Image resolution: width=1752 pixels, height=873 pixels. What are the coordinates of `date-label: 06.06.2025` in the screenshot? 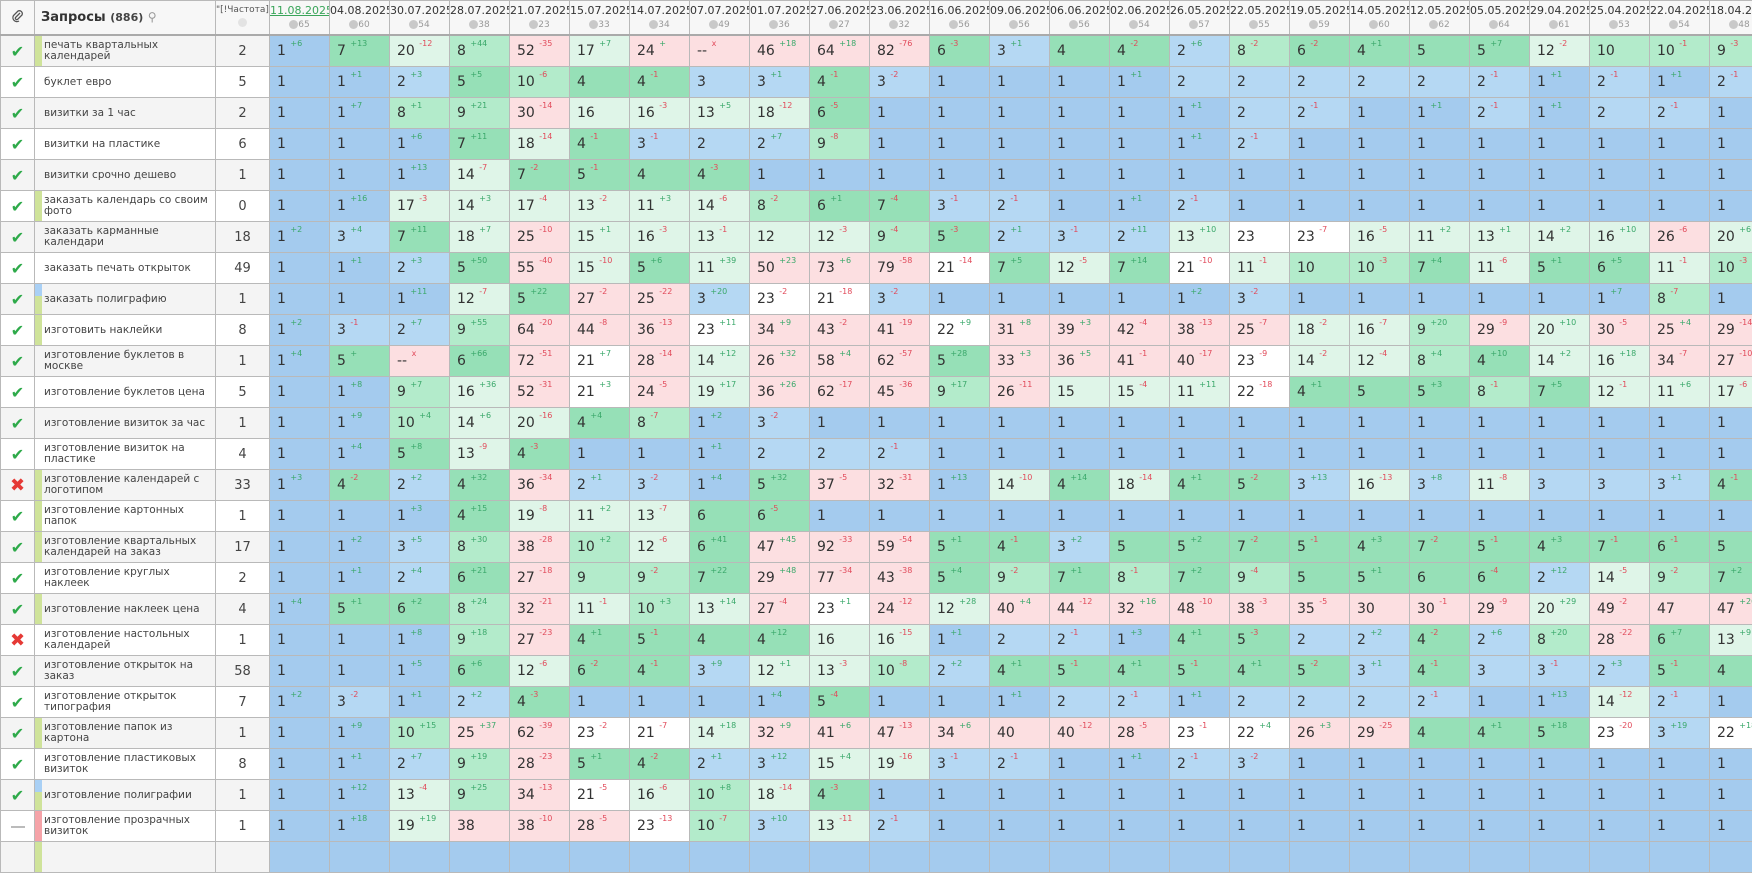 It's located at (1079, 10).